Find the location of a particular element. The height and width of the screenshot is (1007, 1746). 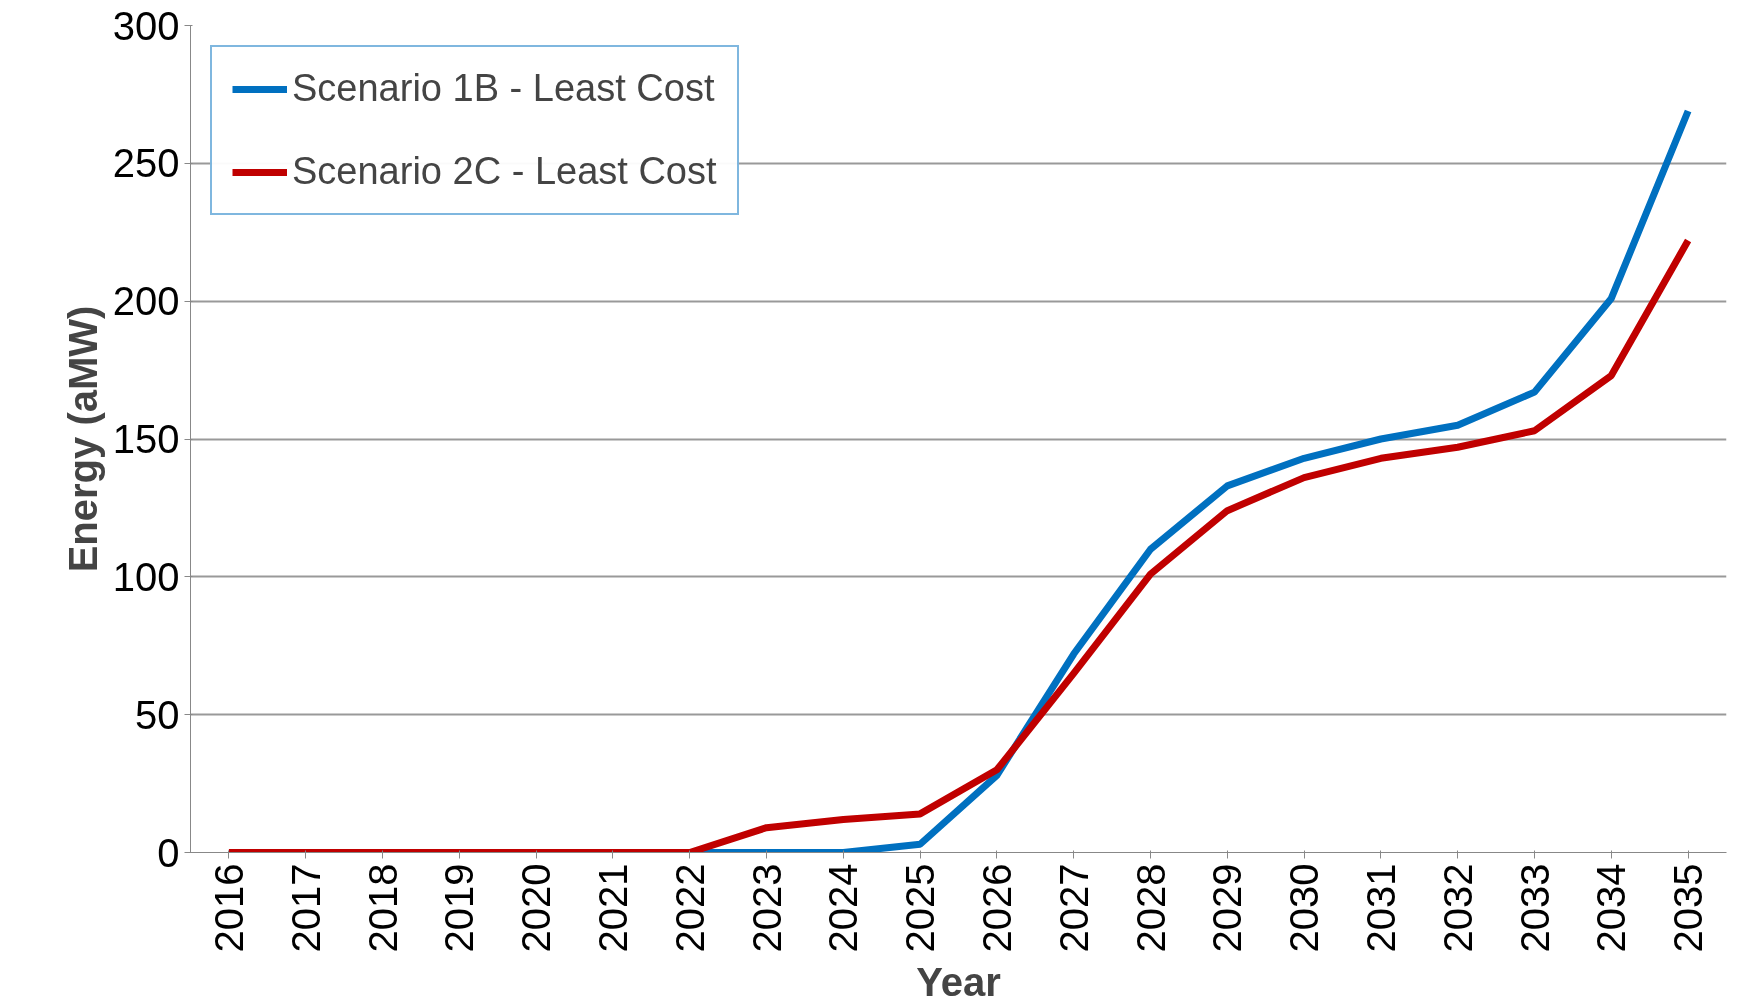

x-tick-label: 2020 is located at coordinates (536, 908).